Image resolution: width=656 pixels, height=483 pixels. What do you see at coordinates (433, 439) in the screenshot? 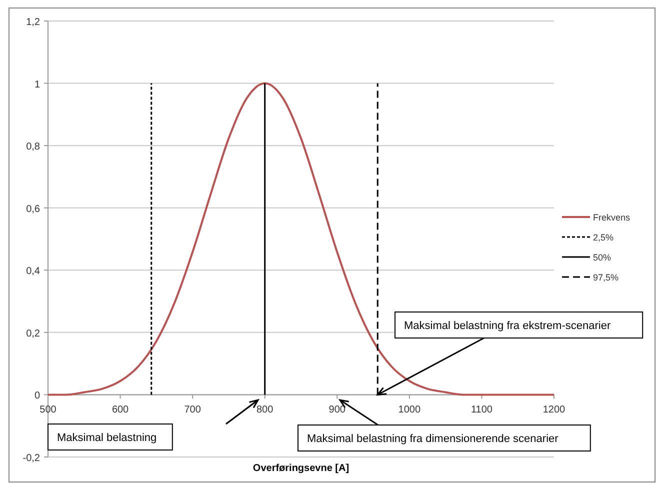
I see `annotation: Maksimal belastning fra dimensionerende scenarier` at bounding box center [433, 439].